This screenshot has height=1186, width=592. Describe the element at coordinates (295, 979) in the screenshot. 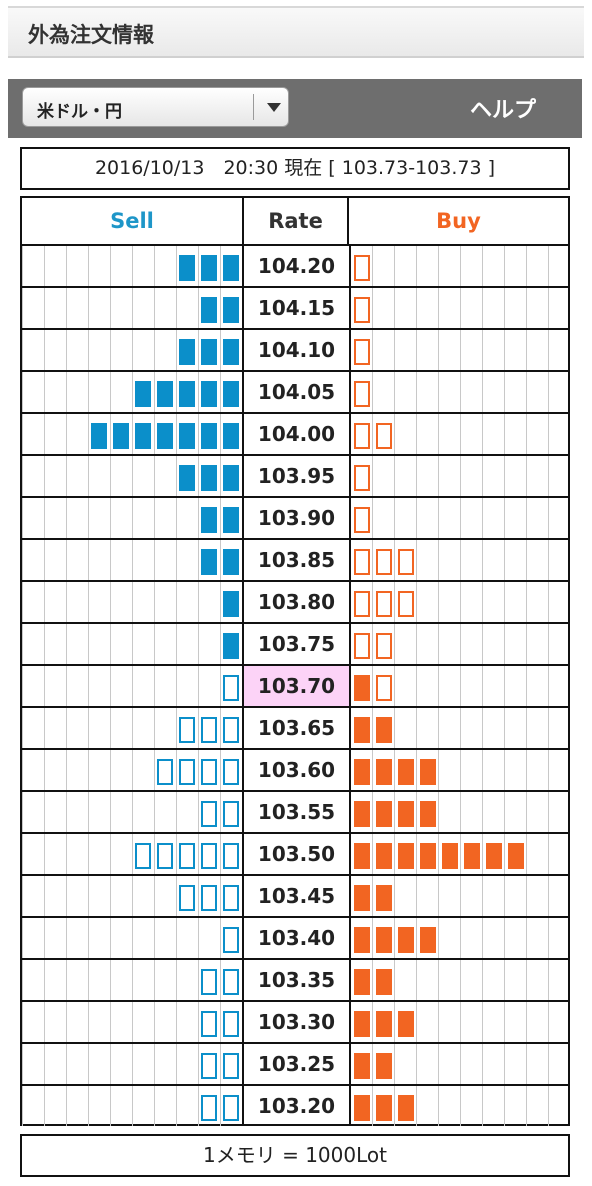

I see `table-row: 103.35` at that location.